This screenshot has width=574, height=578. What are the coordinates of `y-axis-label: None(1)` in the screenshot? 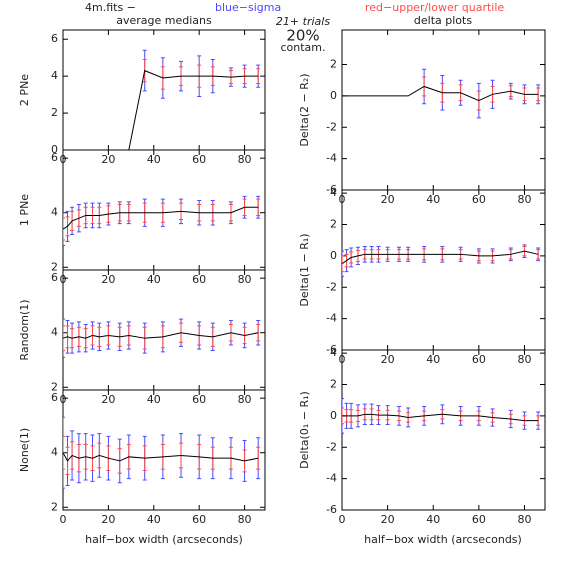 It's located at (24, 450).